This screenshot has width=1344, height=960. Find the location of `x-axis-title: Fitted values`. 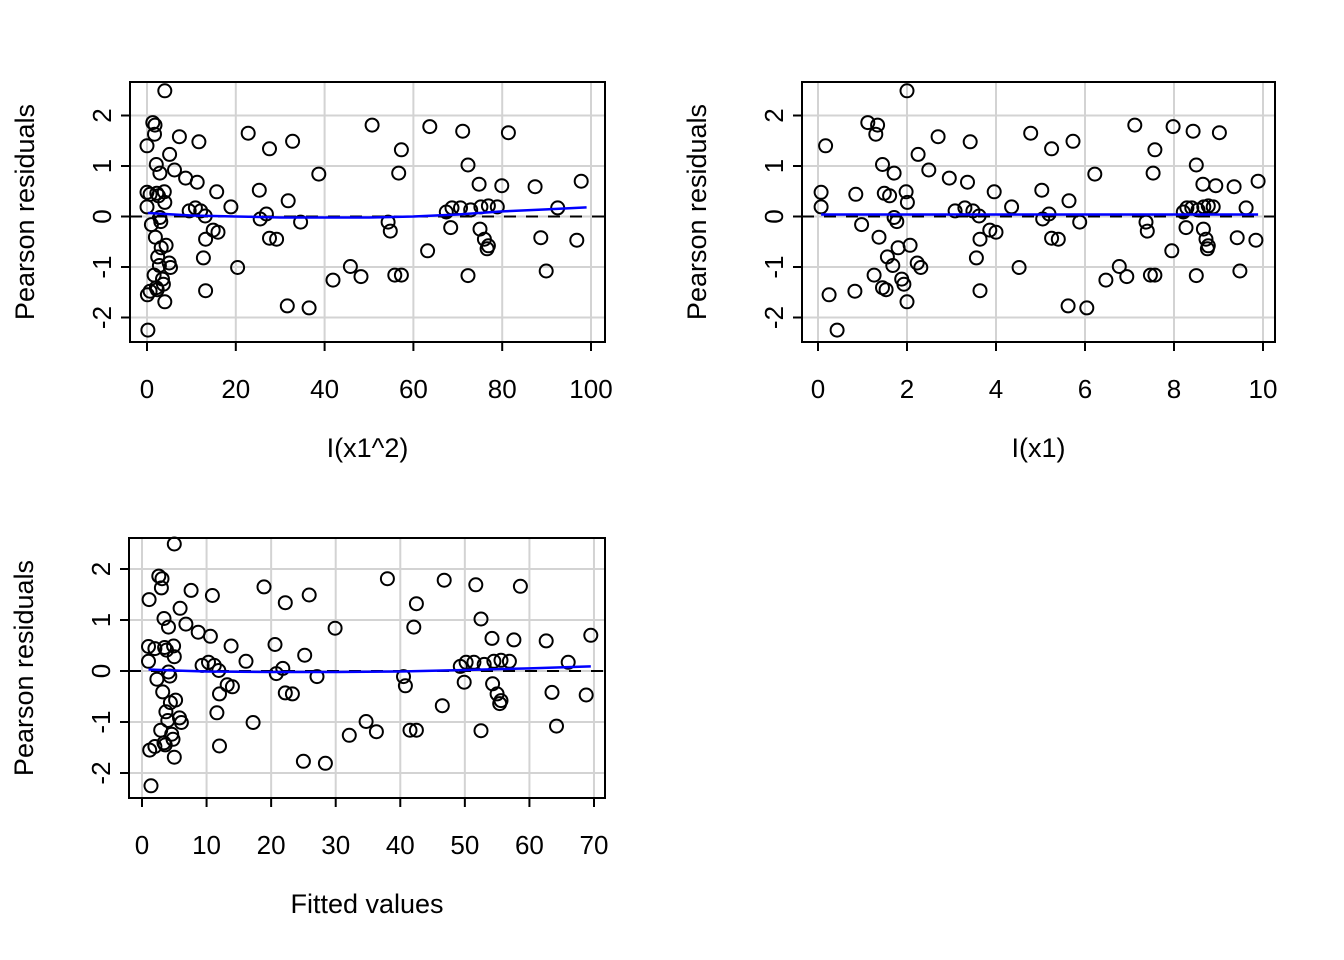

x-axis-title: Fitted values is located at coordinates (366, 904).